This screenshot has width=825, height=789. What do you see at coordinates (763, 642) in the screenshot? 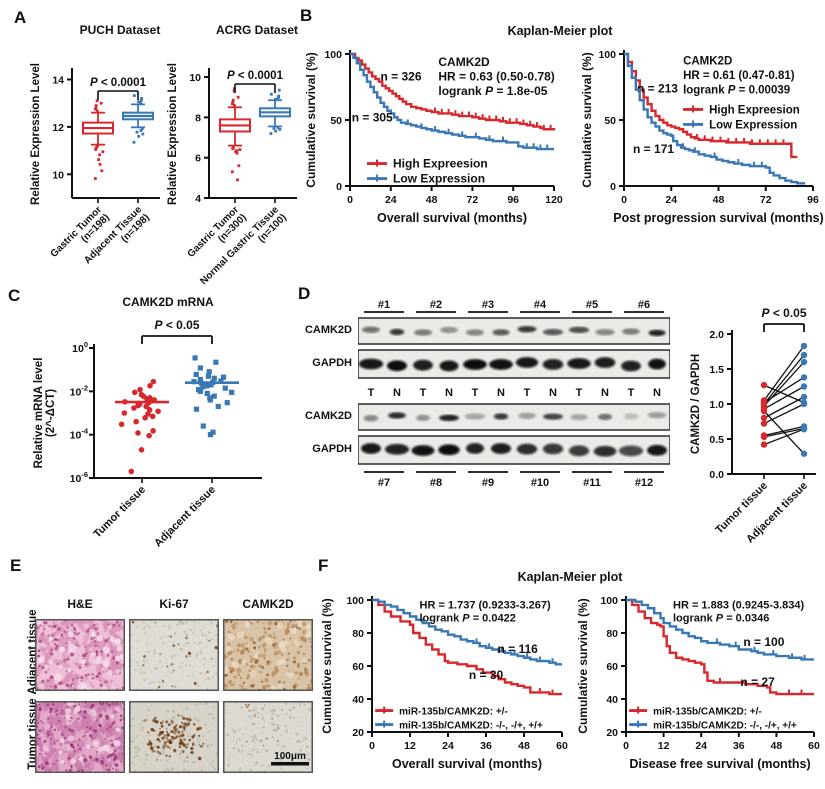
I see `svg-text: n = 100` at bounding box center [763, 642].